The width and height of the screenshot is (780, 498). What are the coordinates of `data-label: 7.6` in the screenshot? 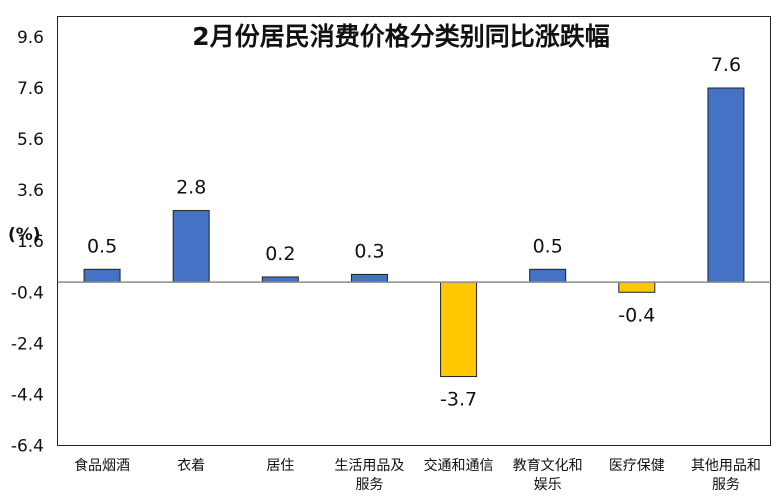 It's located at (726, 65).